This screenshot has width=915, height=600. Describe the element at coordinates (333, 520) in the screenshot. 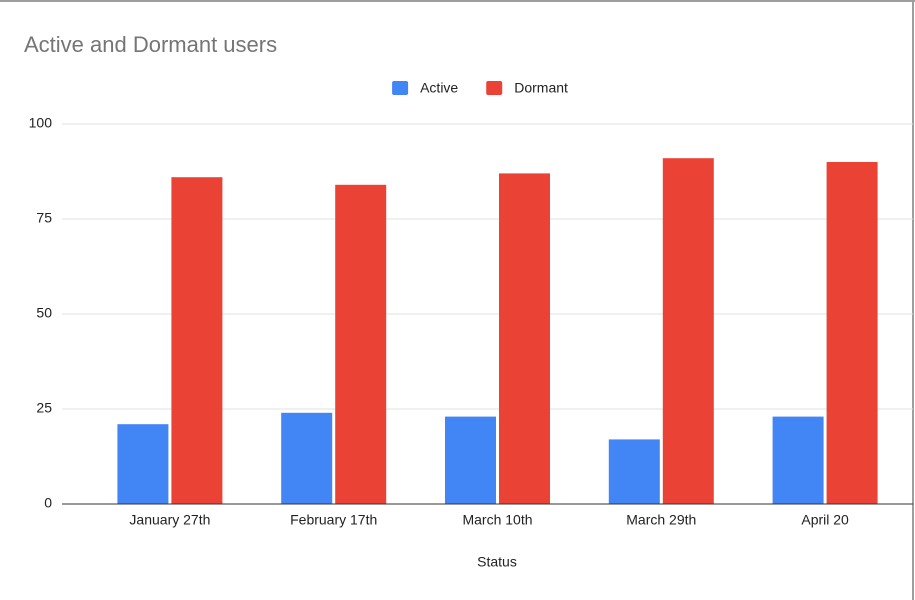

I see `x-tick-label: February 17th` at that location.